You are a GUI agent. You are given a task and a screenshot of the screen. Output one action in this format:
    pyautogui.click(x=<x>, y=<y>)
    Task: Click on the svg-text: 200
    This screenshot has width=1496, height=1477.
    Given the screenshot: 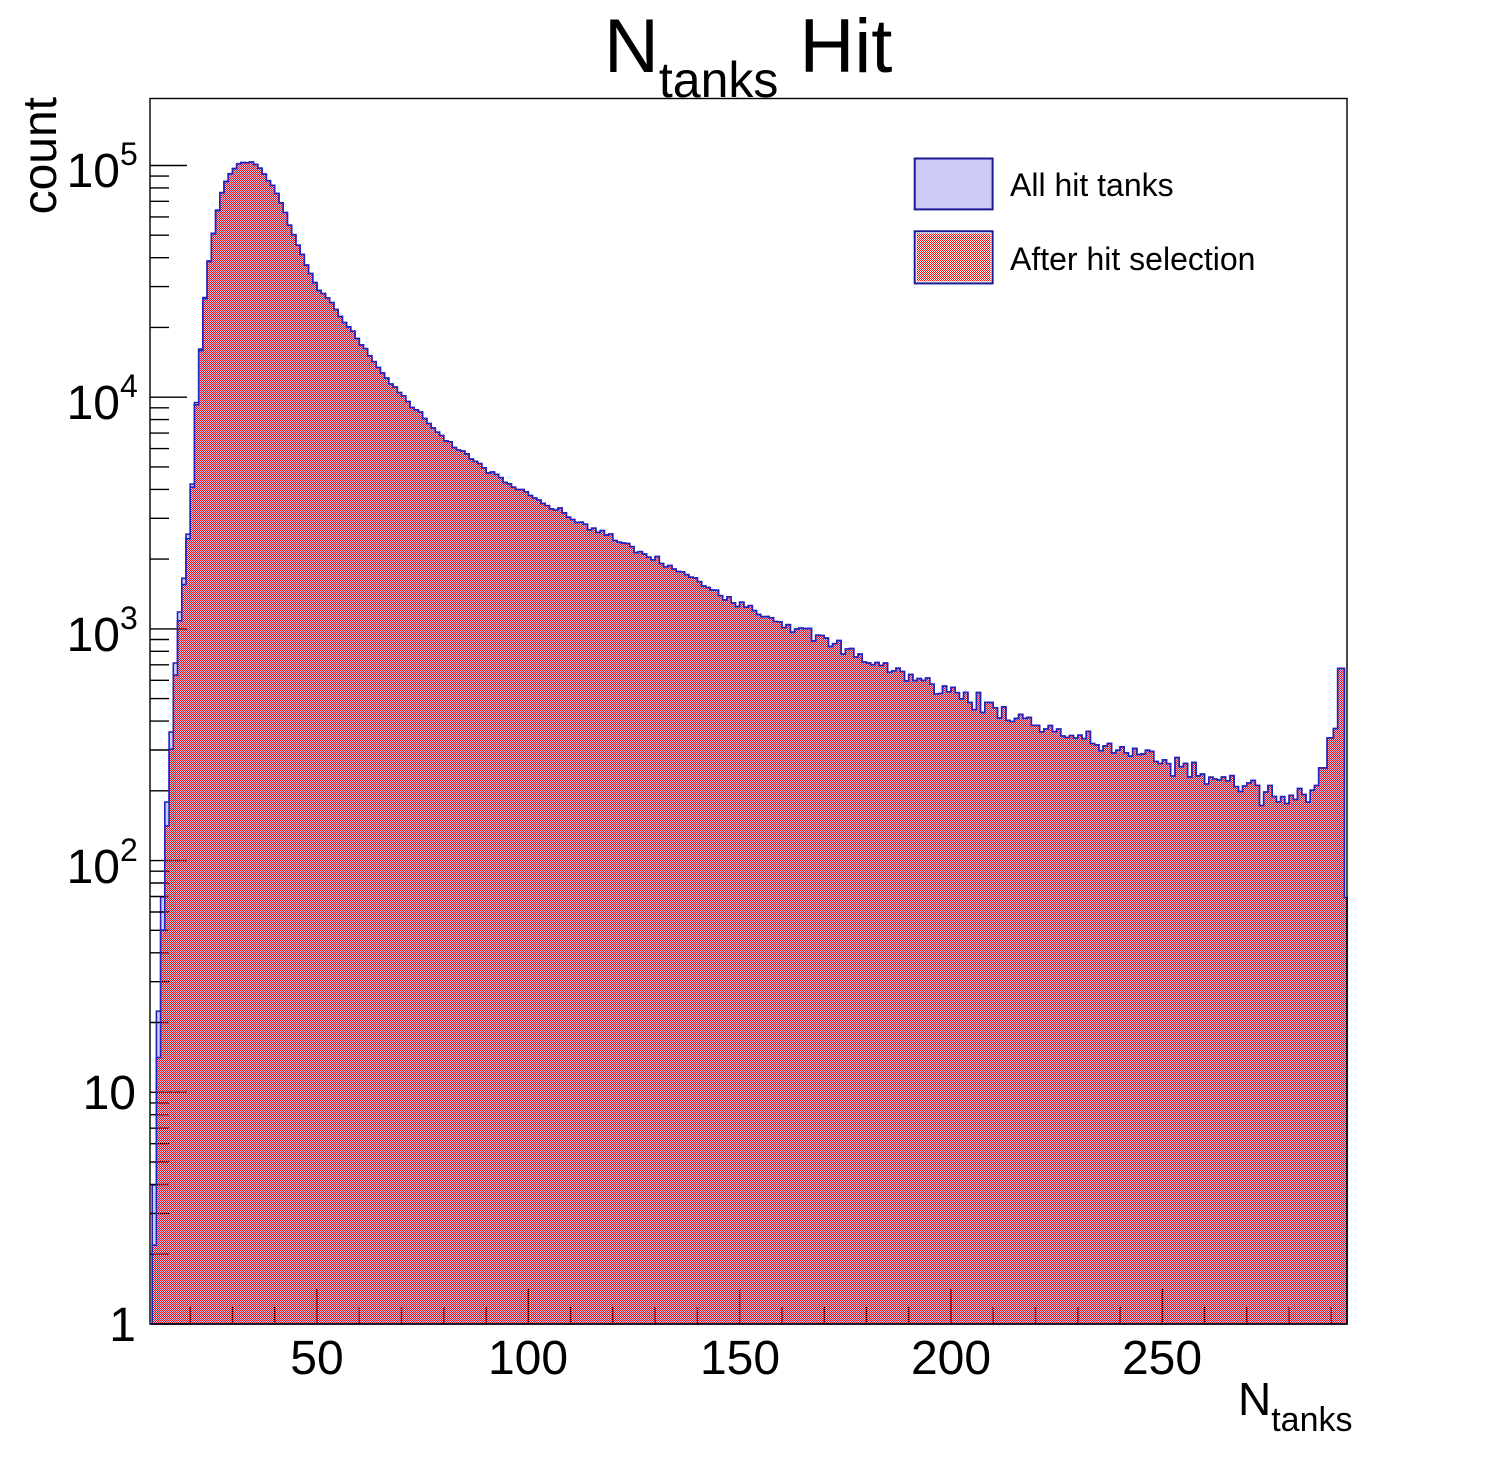 What is the action you would take?
    pyautogui.click(x=951, y=1358)
    